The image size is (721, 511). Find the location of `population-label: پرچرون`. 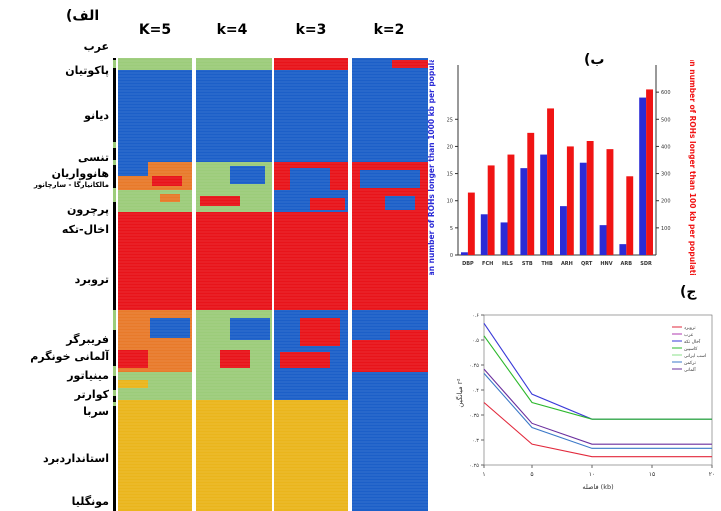

population-label: پرچرون is located at coordinates (88, 209).